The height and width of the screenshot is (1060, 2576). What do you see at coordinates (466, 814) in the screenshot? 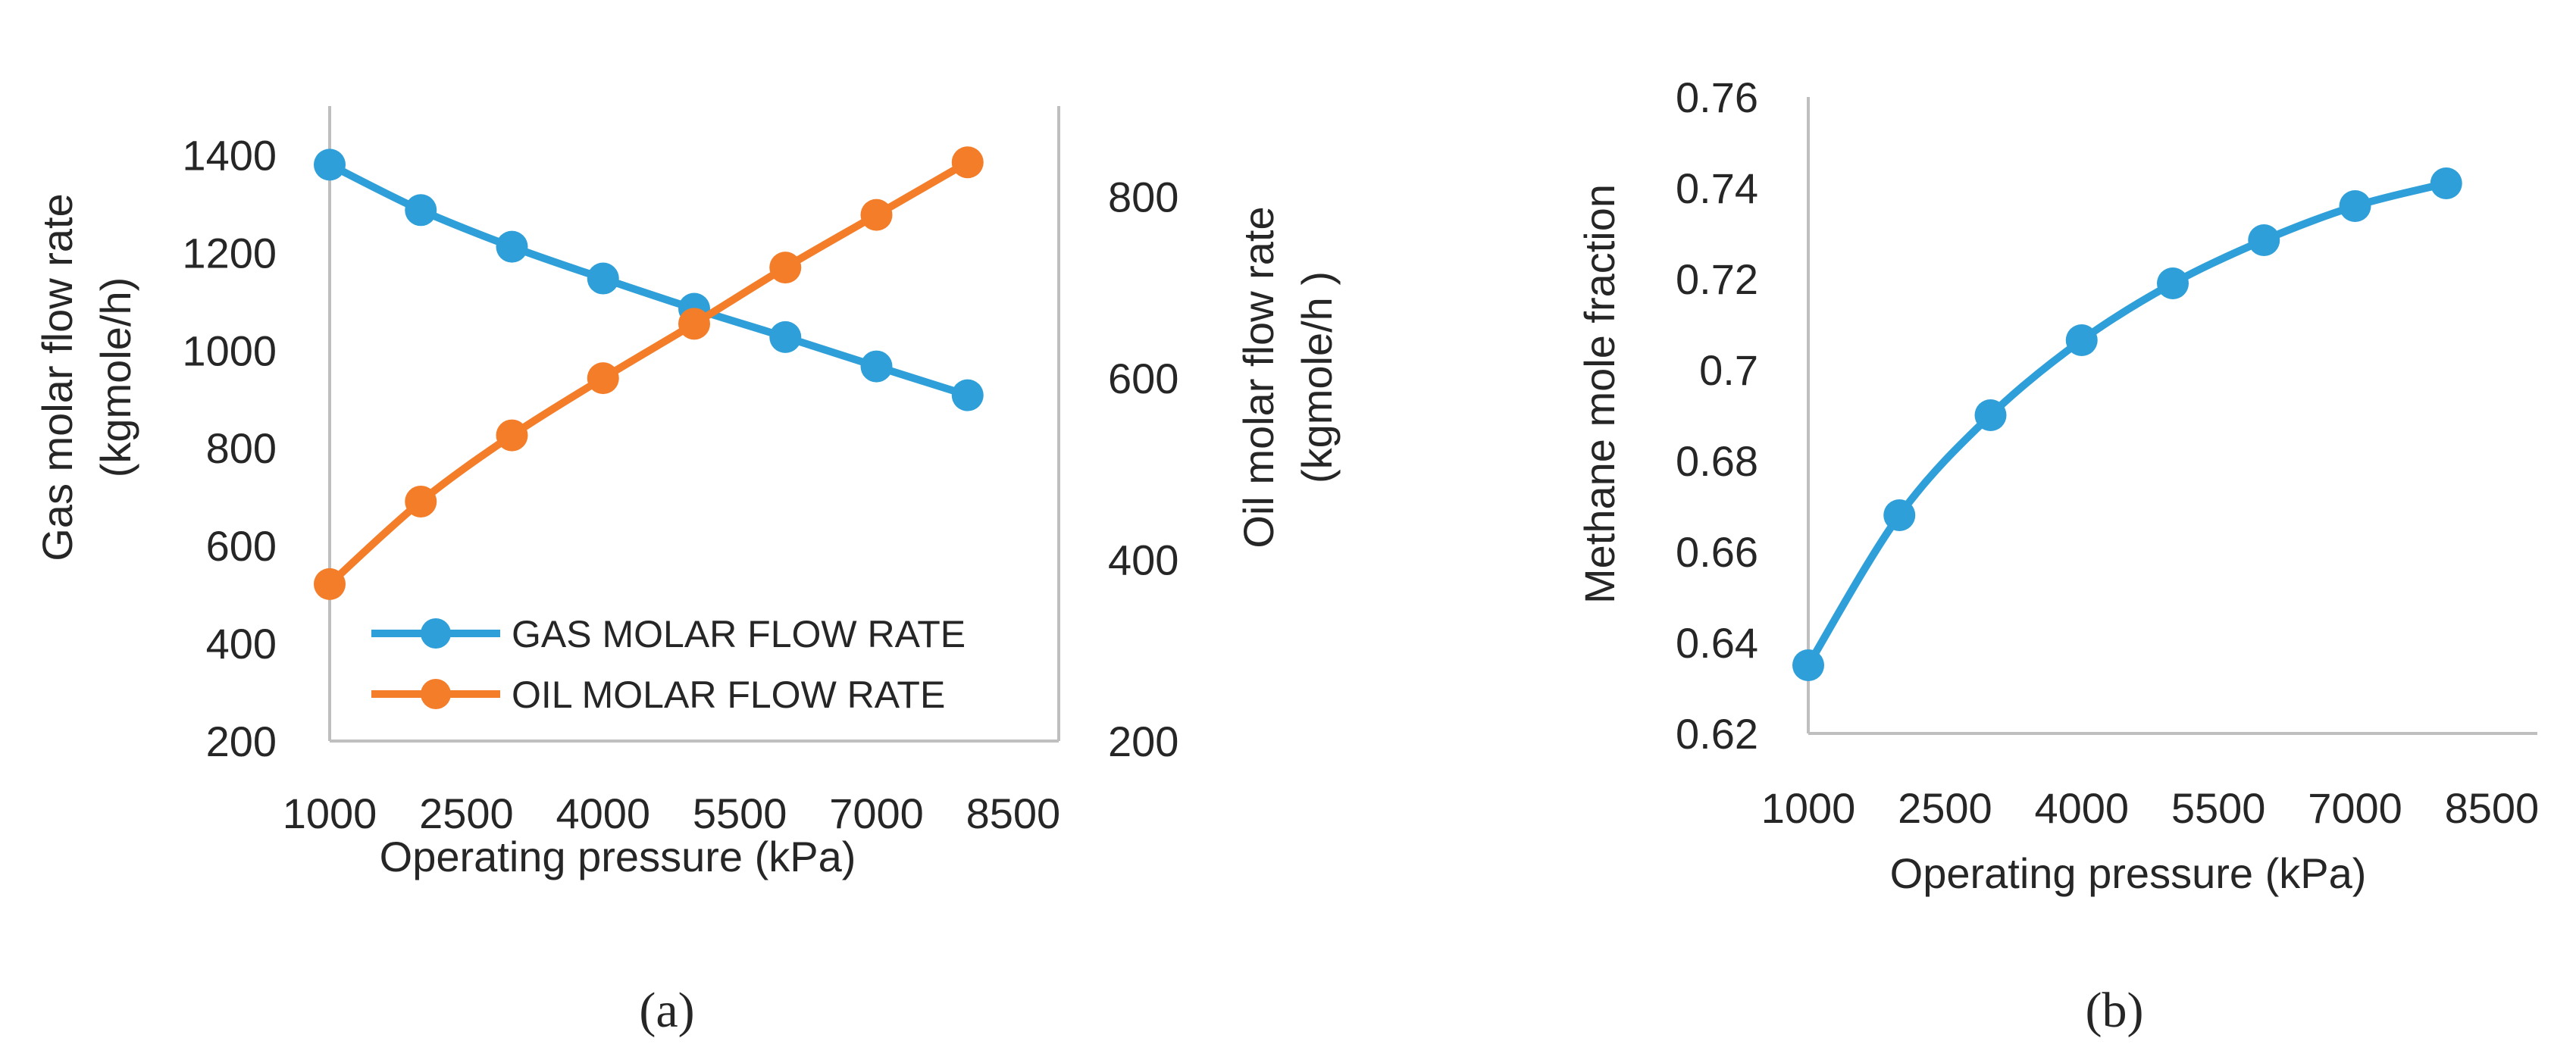
I see `panel-a-x-tick-label: 2500` at bounding box center [466, 814].